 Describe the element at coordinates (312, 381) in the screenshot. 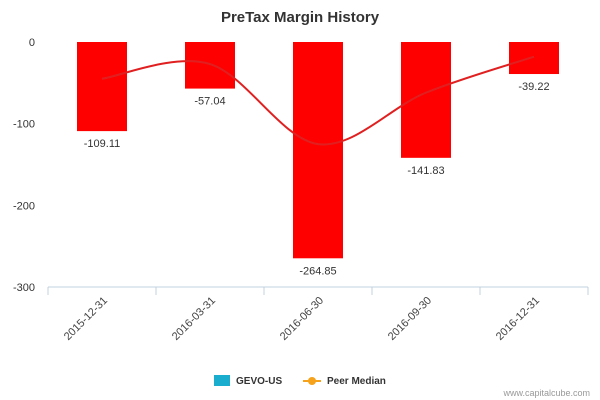

I see `legend-marker-peer-median` at that location.